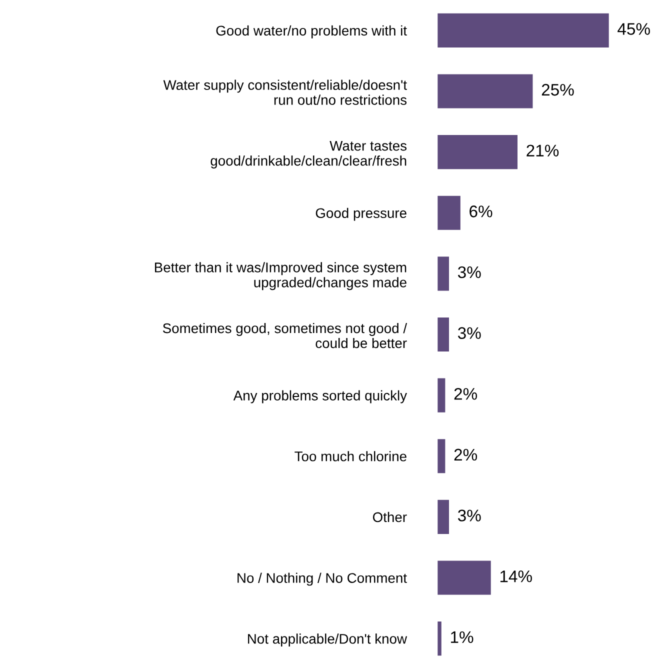 The width and height of the screenshot is (663, 669). I want to click on y-tick-label: Sometimes good, sometimes not good / could be better, so click(285, 335).